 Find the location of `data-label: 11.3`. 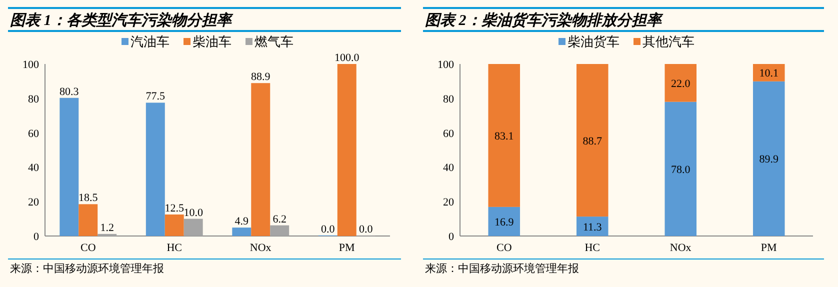

data-label: 11.3 is located at coordinates (592, 227).